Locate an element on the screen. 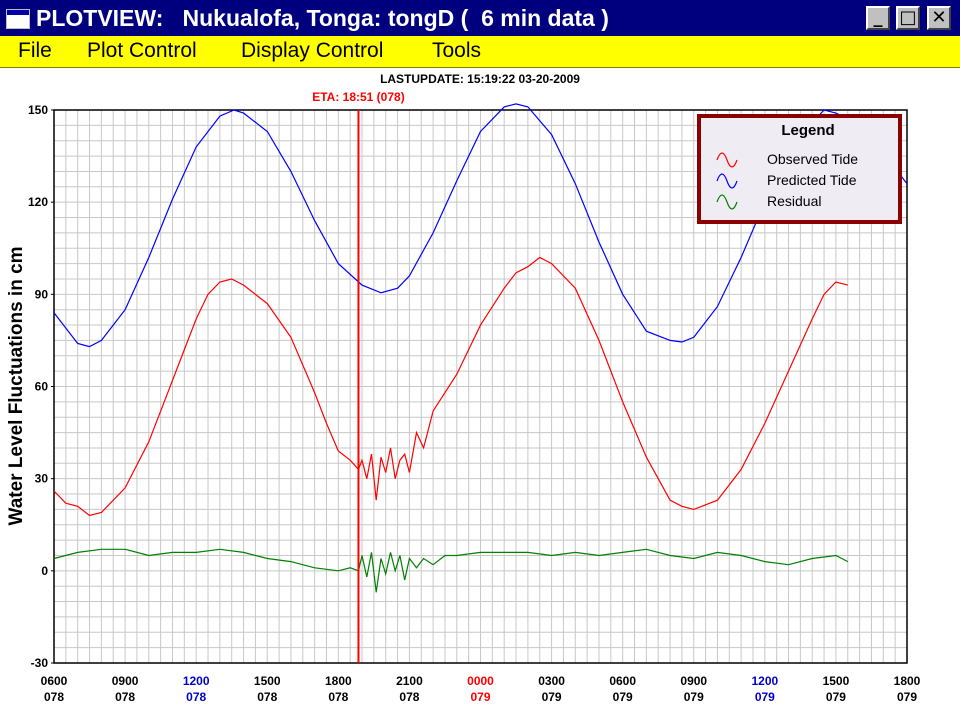  menu-plot-control: Plot Control is located at coordinates (142, 50).